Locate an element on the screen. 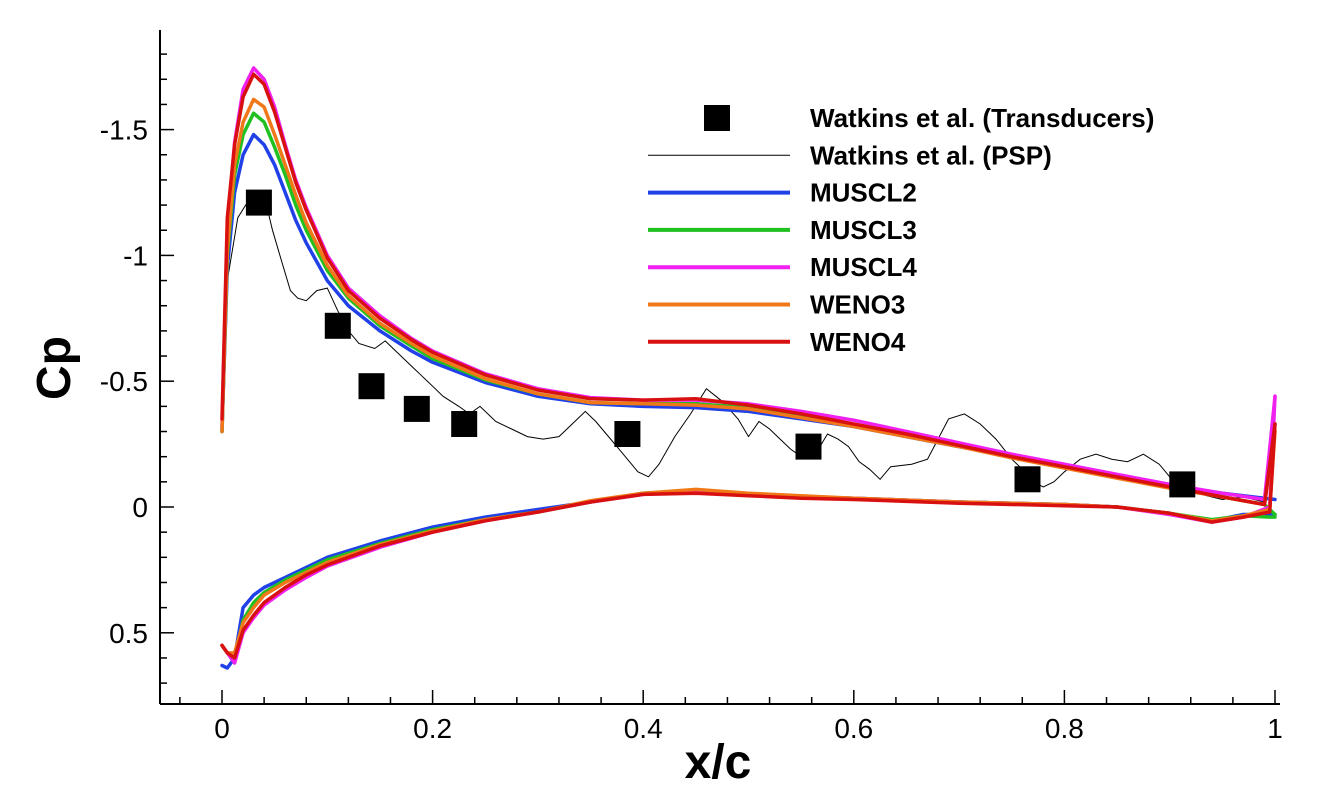  legend-muscl3-label: MUSCL3 is located at coordinates (863, 230).